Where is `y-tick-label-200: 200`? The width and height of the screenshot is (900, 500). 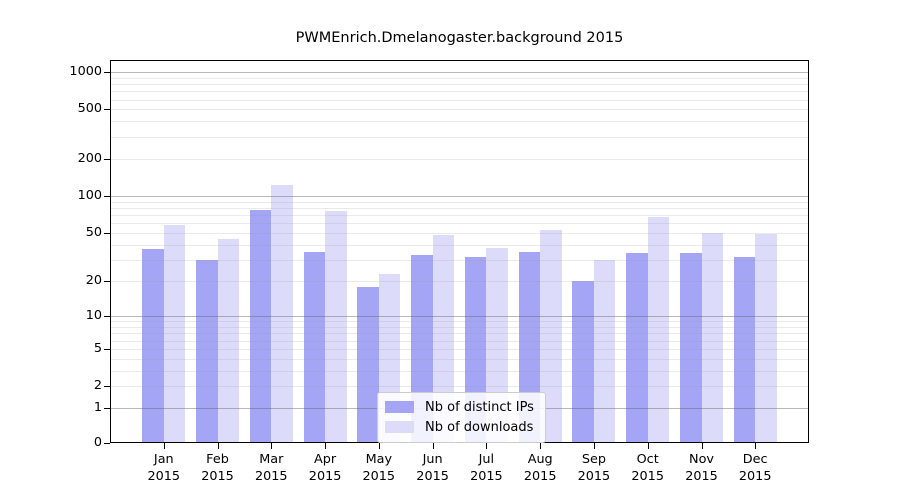 y-tick-label-200: 200 is located at coordinates (89, 158).